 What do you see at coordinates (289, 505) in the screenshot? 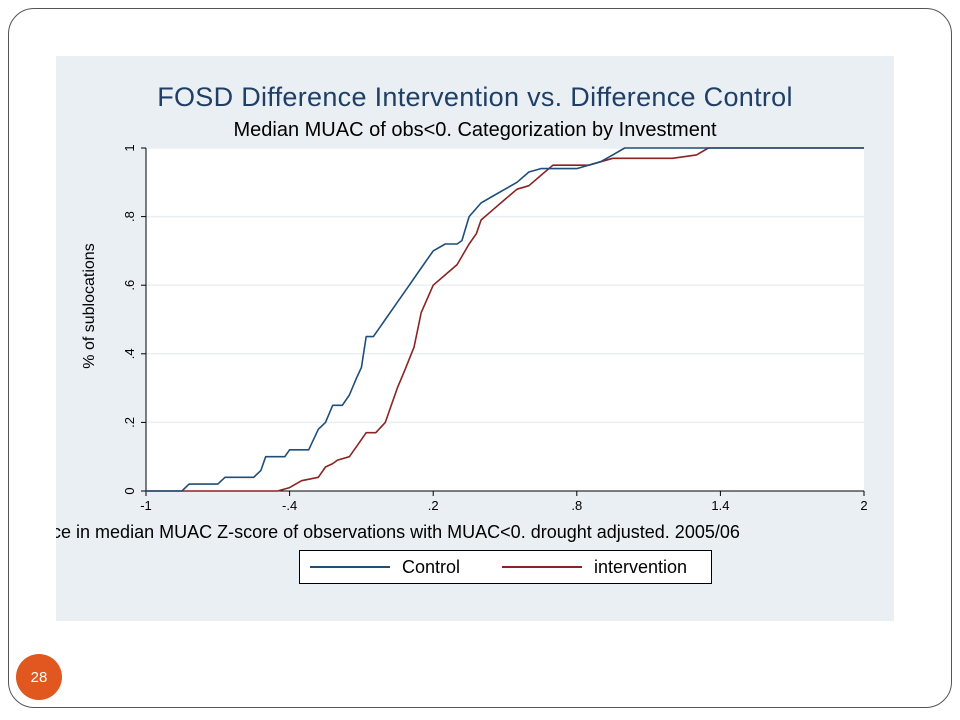
I see `x-tick-label-1: -.4` at bounding box center [289, 505].